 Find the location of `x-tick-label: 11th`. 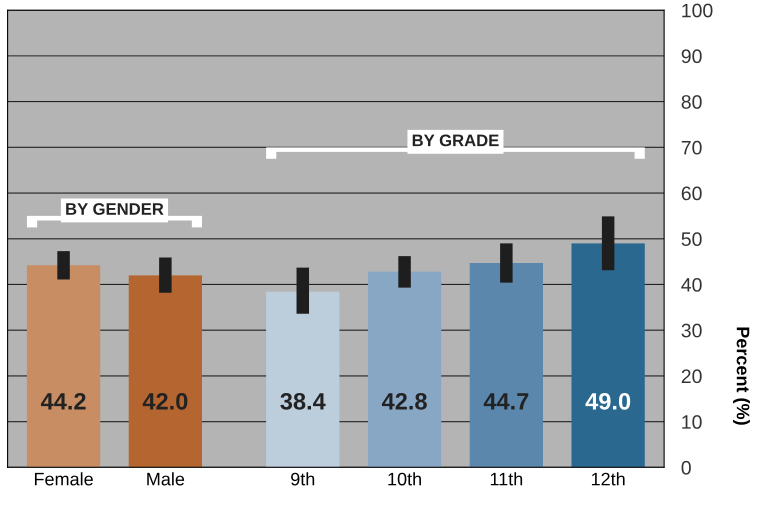

x-tick-label: 11th is located at coordinates (506, 479).